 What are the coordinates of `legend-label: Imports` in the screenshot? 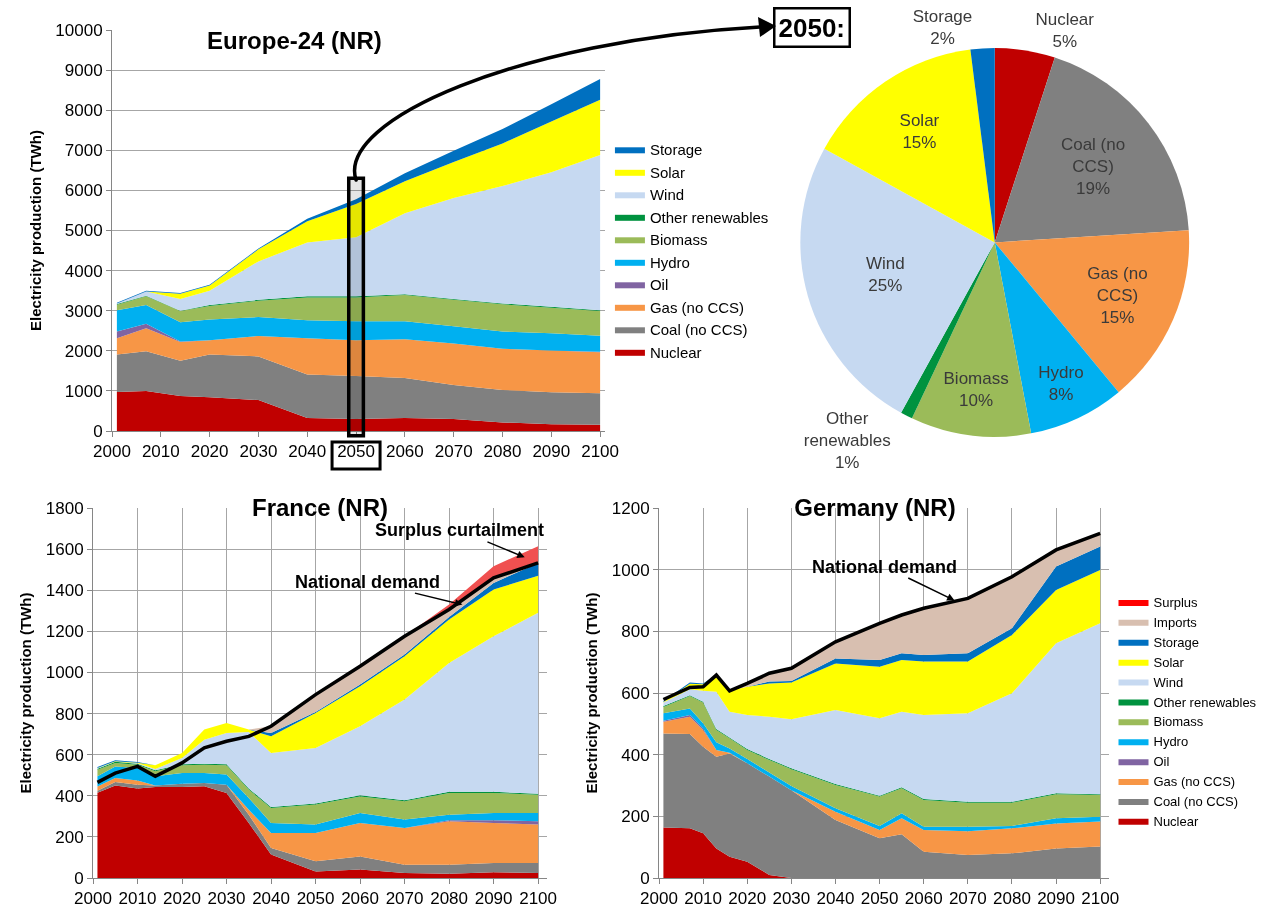 It's located at (1175, 622).